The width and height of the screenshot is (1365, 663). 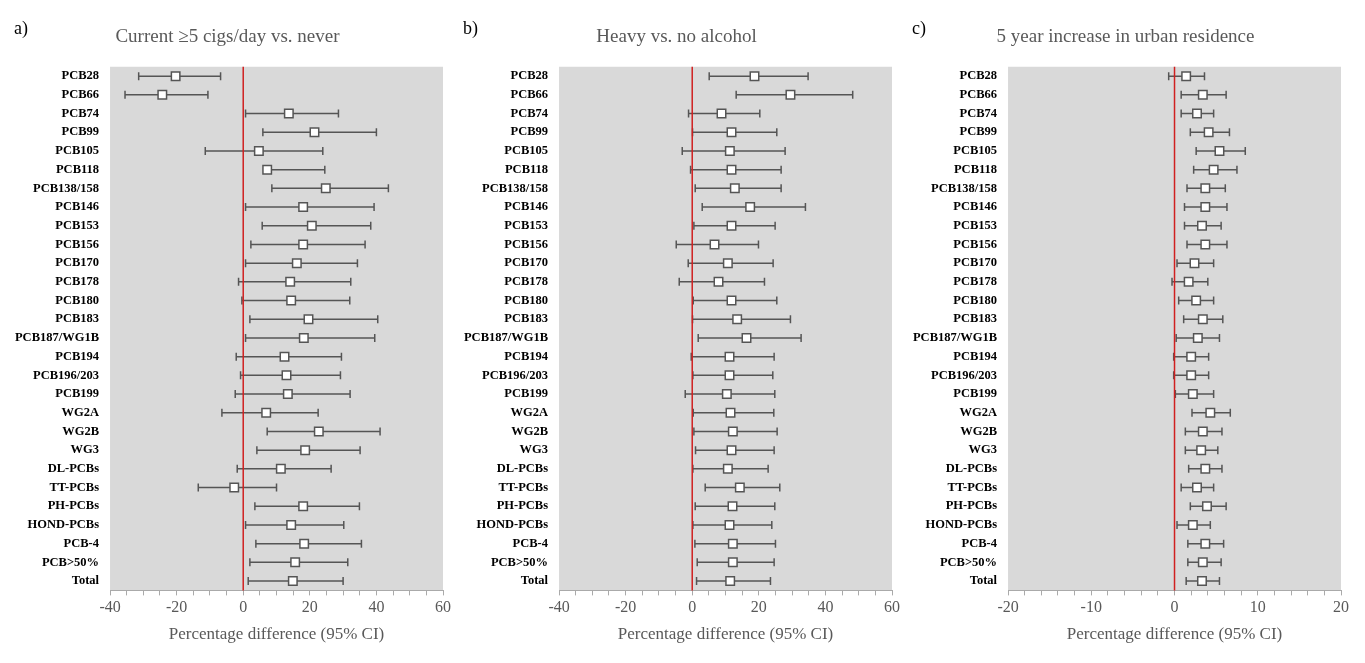 I want to click on y-tick-label: PCB138/158, so click(x=964, y=187).